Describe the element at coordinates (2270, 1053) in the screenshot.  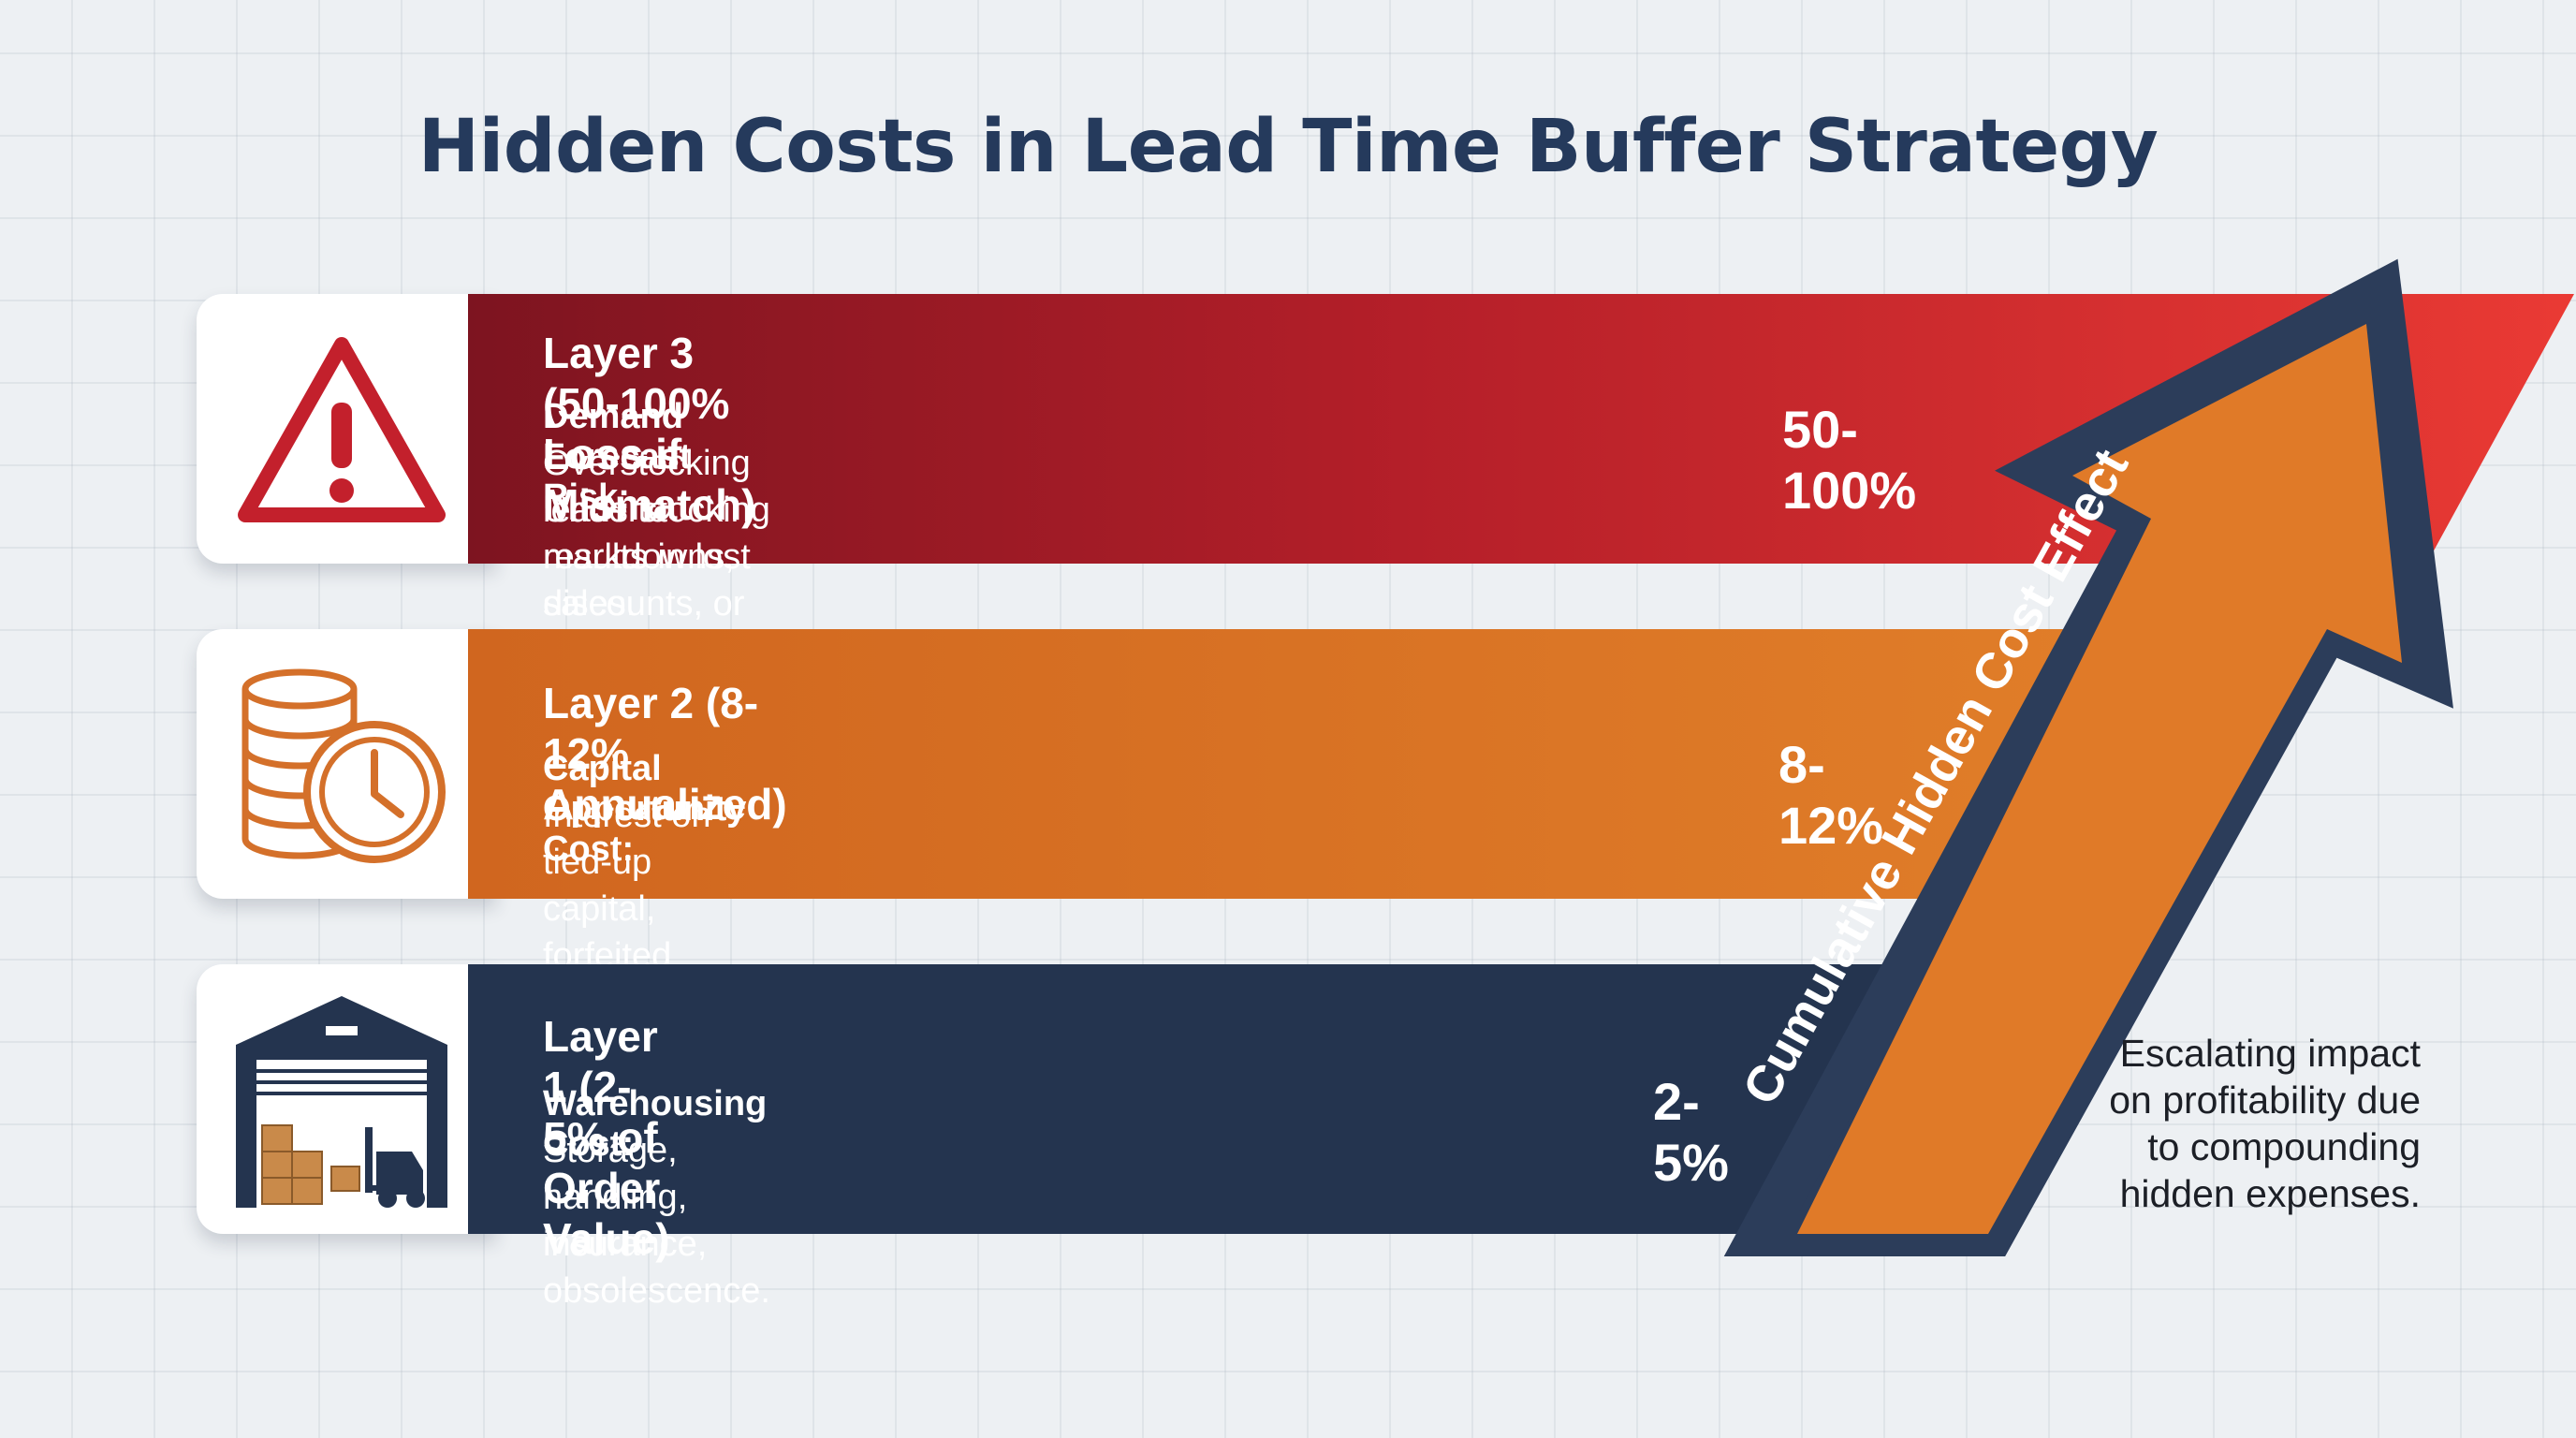
I see `side-note-line-1: Escalating impact` at that location.